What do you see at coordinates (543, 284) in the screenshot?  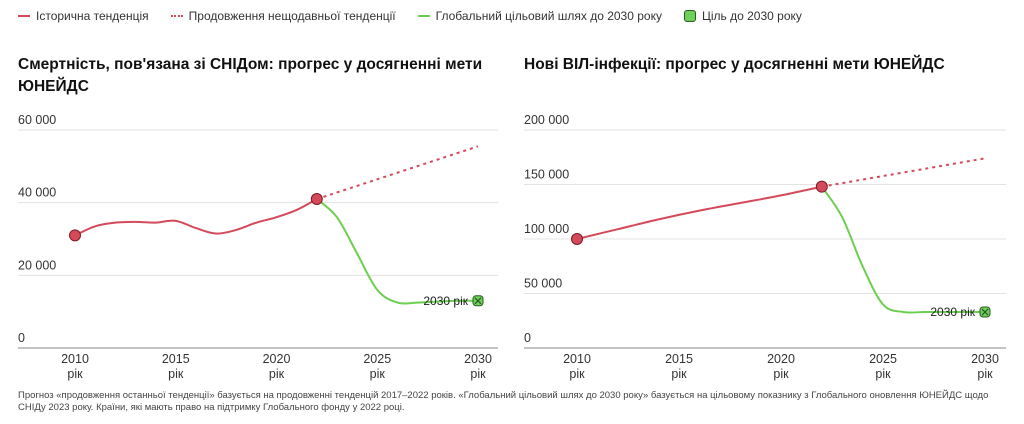 I see `y-tick-label: 50 000` at bounding box center [543, 284].